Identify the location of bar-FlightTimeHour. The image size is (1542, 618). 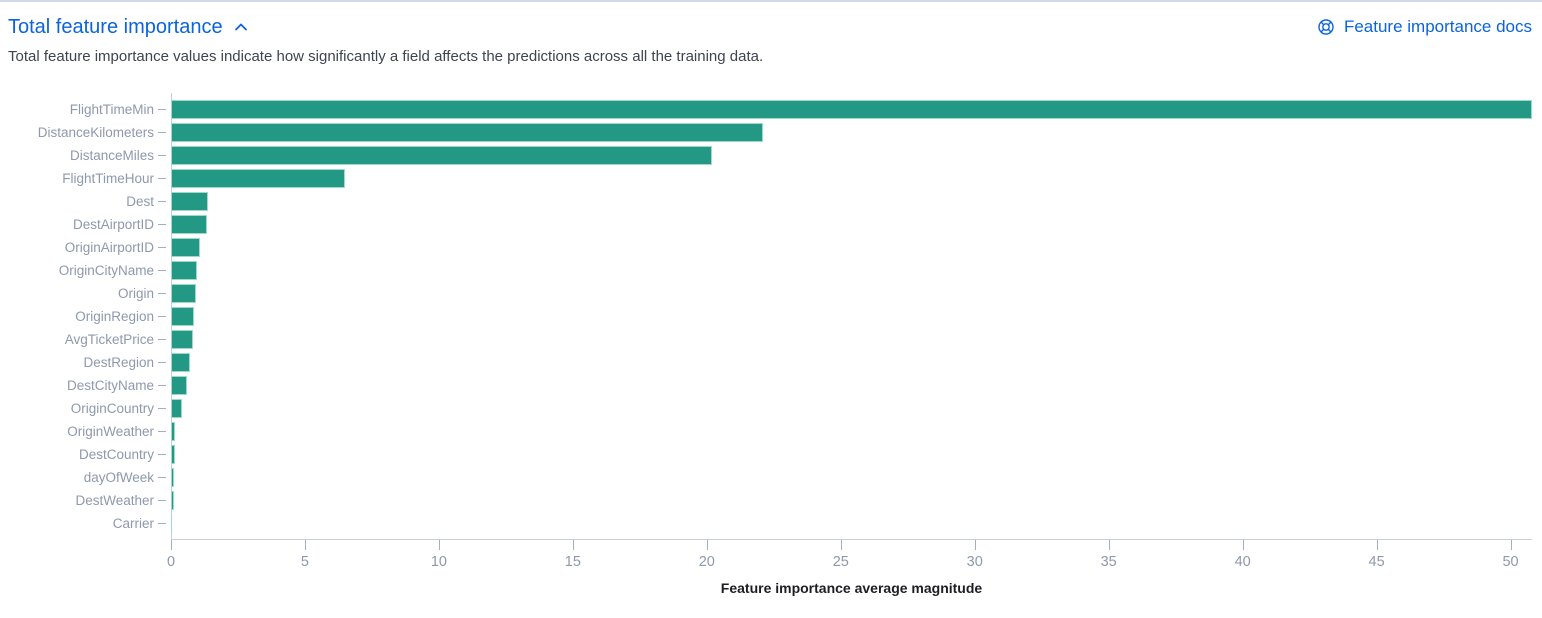
(258, 178).